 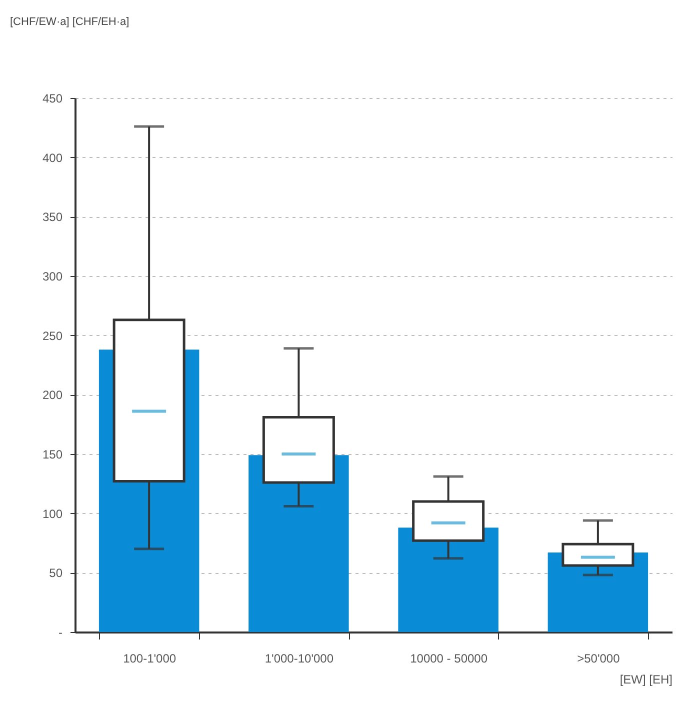 What do you see at coordinates (149, 659) in the screenshot?
I see `x-tick-label: 100-1'000` at bounding box center [149, 659].